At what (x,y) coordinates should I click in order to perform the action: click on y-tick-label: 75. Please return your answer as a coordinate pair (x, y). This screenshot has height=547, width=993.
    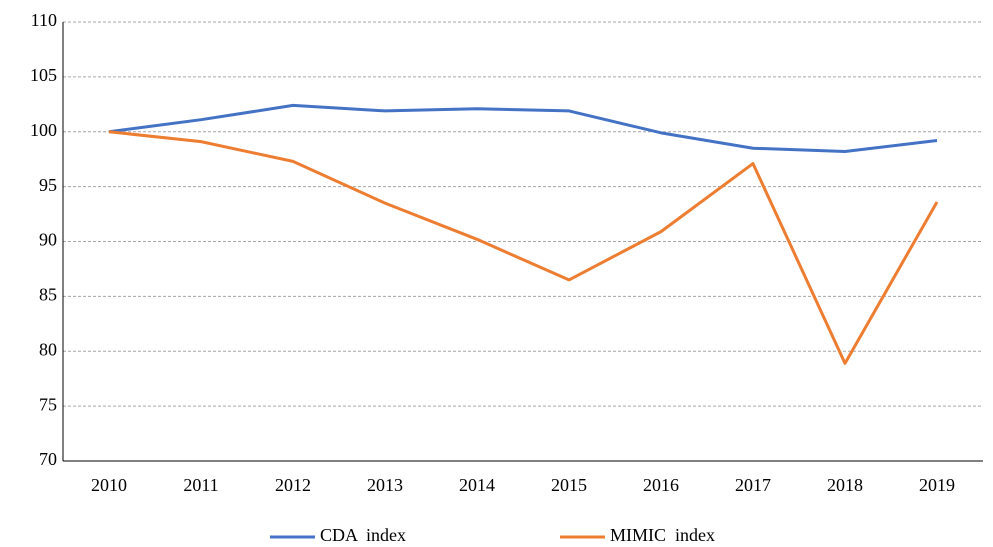
    Looking at the image, I should click on (48, 404).